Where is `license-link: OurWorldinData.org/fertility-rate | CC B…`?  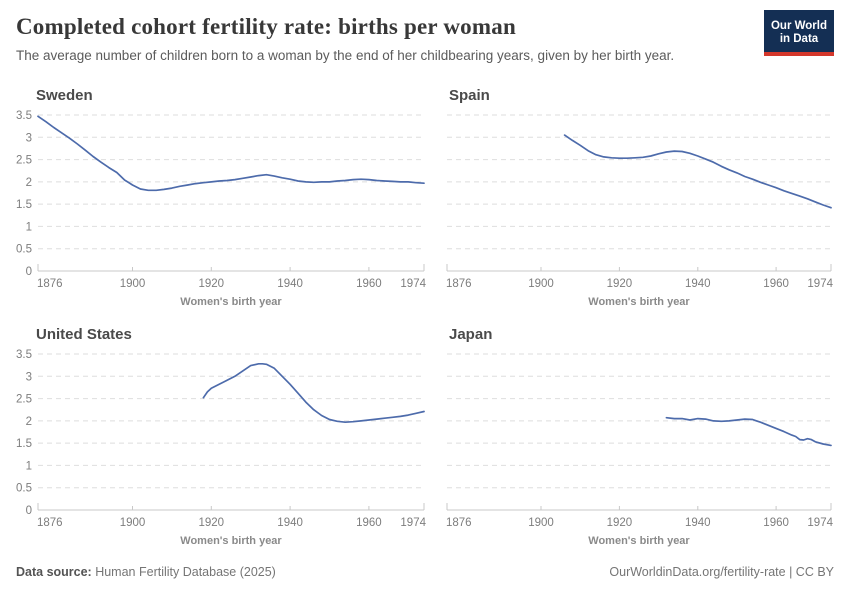 license-link: OurWorldinData.org/fertility-rate | CC B… is located at coordinates (721, 572).